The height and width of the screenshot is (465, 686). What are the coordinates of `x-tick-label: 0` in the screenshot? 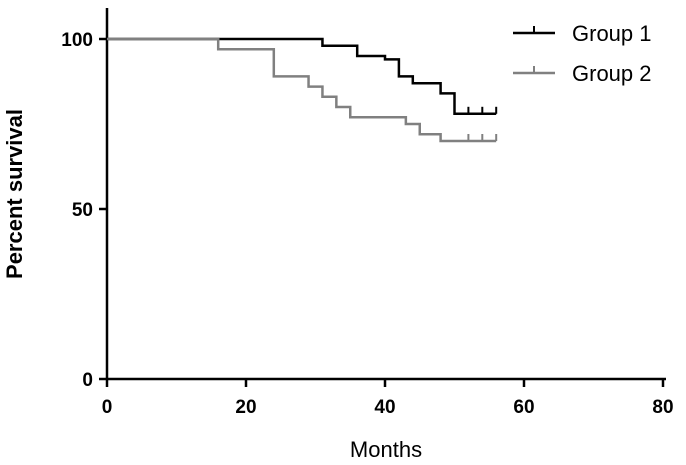 It's located at (107, 407).